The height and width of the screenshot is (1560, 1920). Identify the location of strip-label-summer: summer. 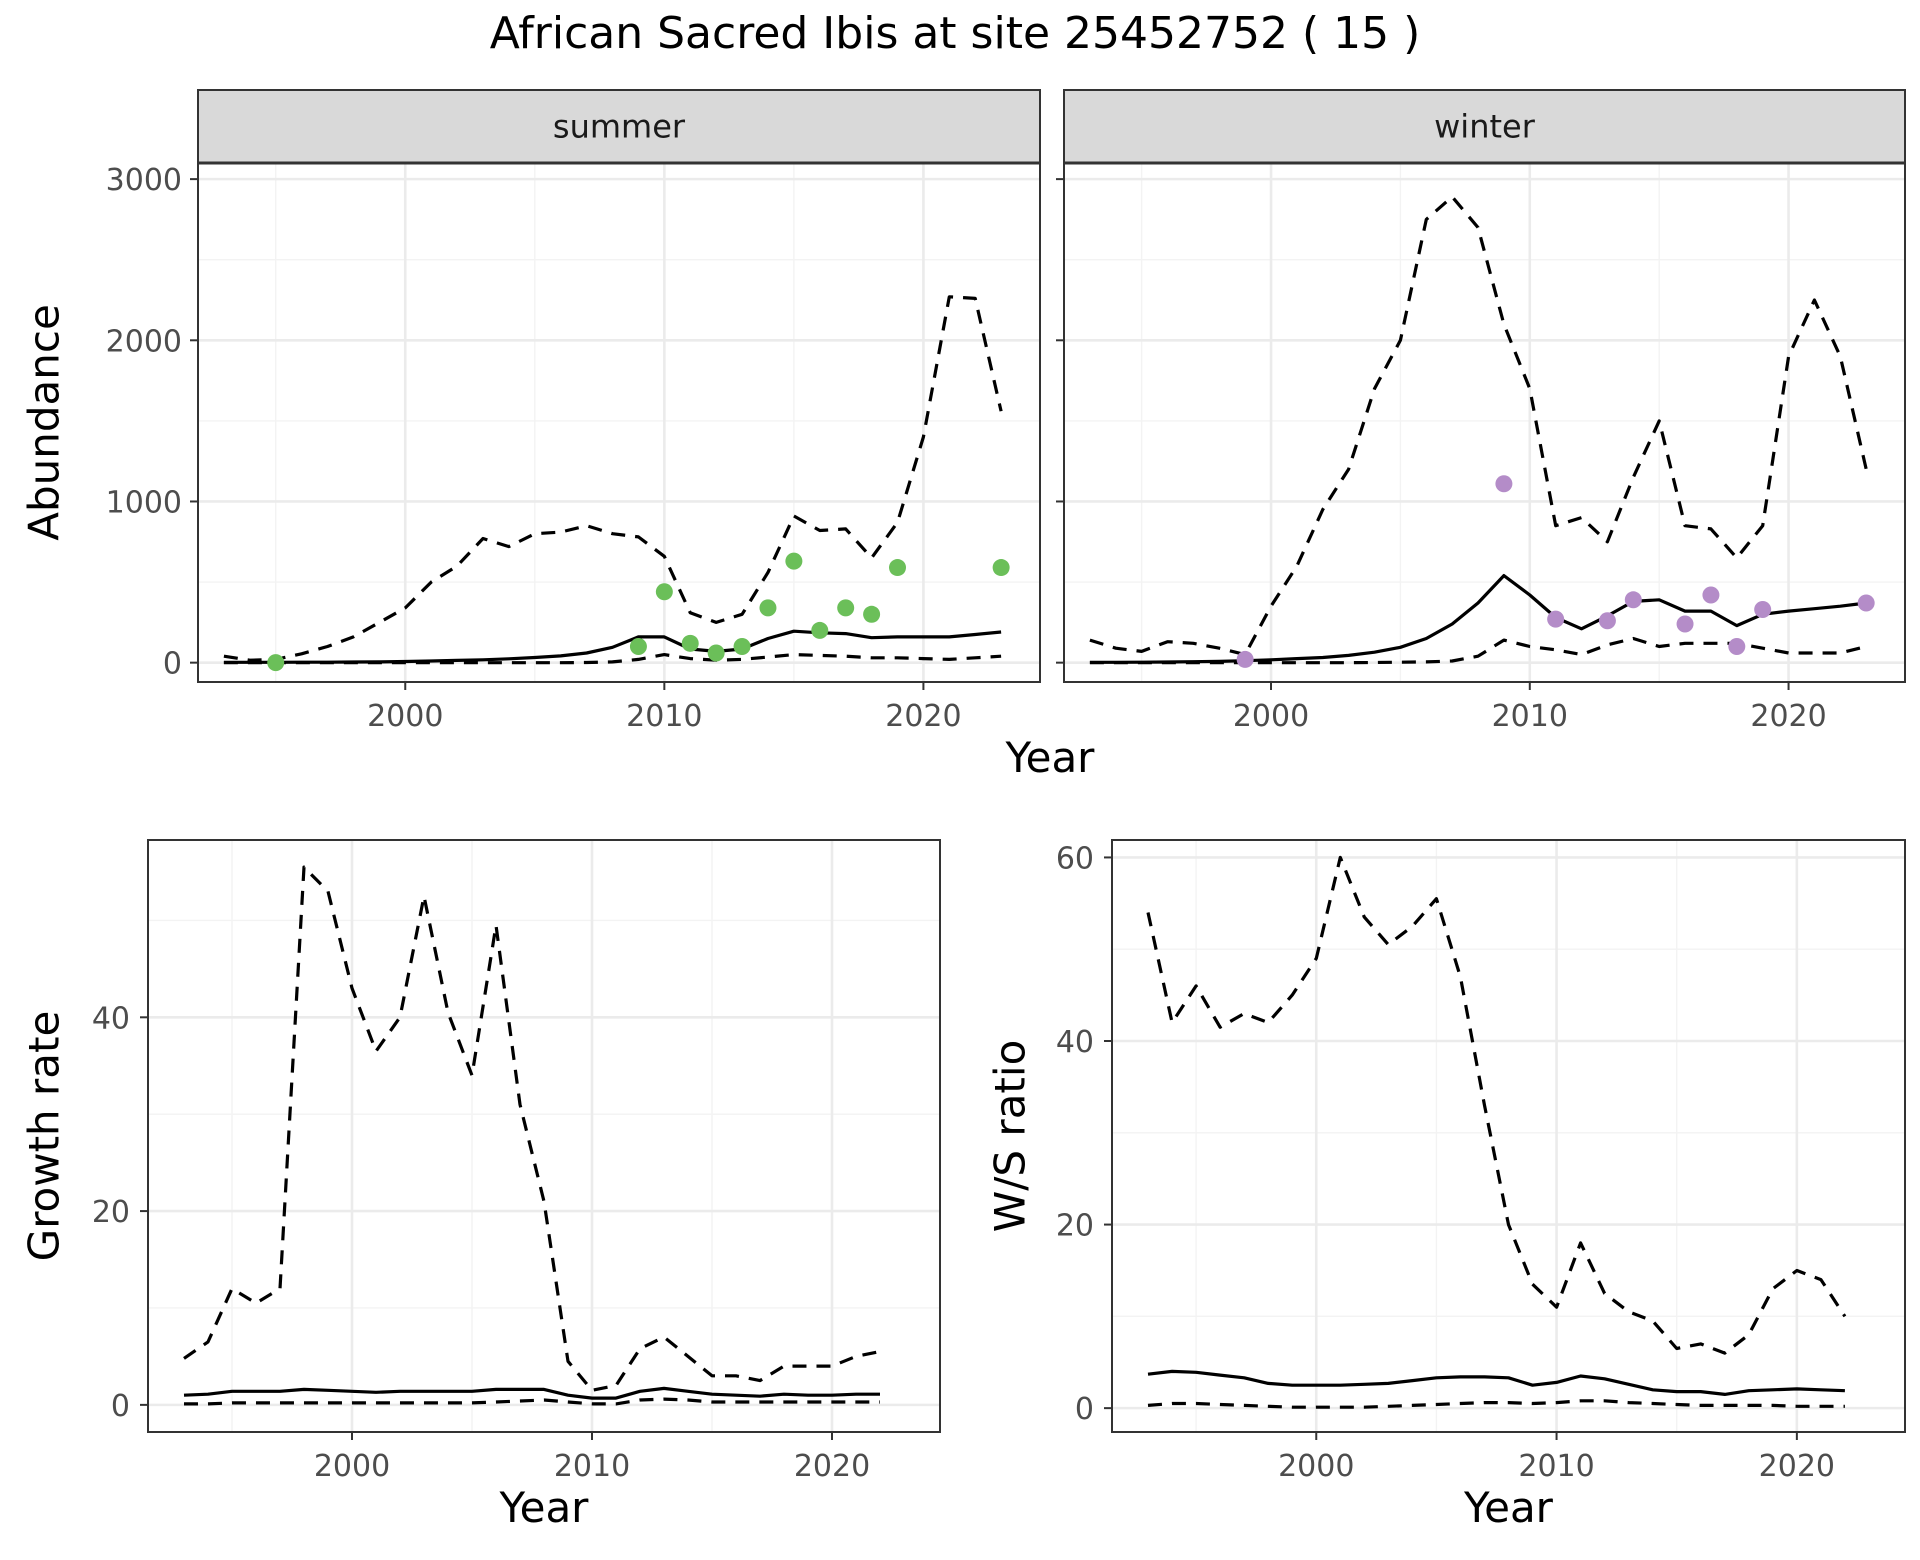
(619, 127).